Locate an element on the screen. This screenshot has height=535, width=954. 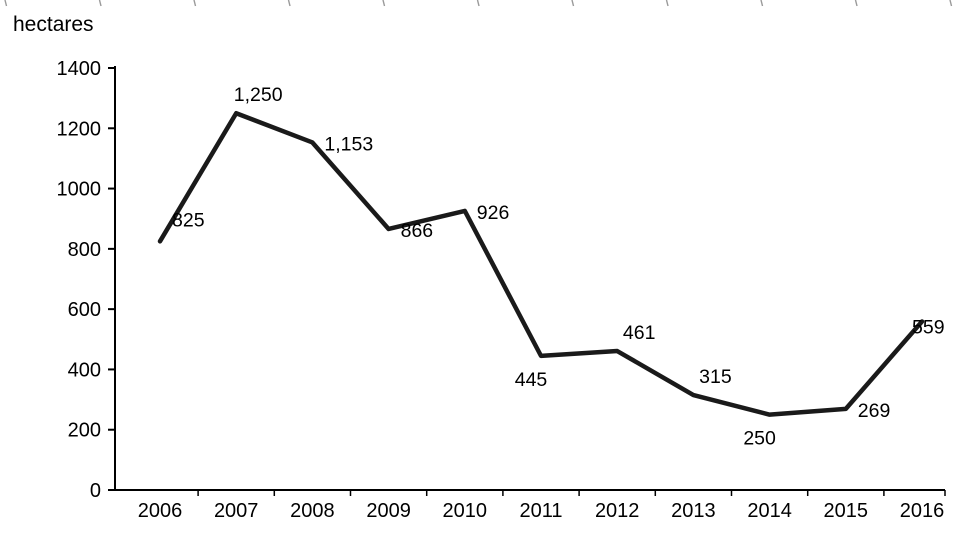
x-tick-label: 2006 is located at coordinates (160, 511).